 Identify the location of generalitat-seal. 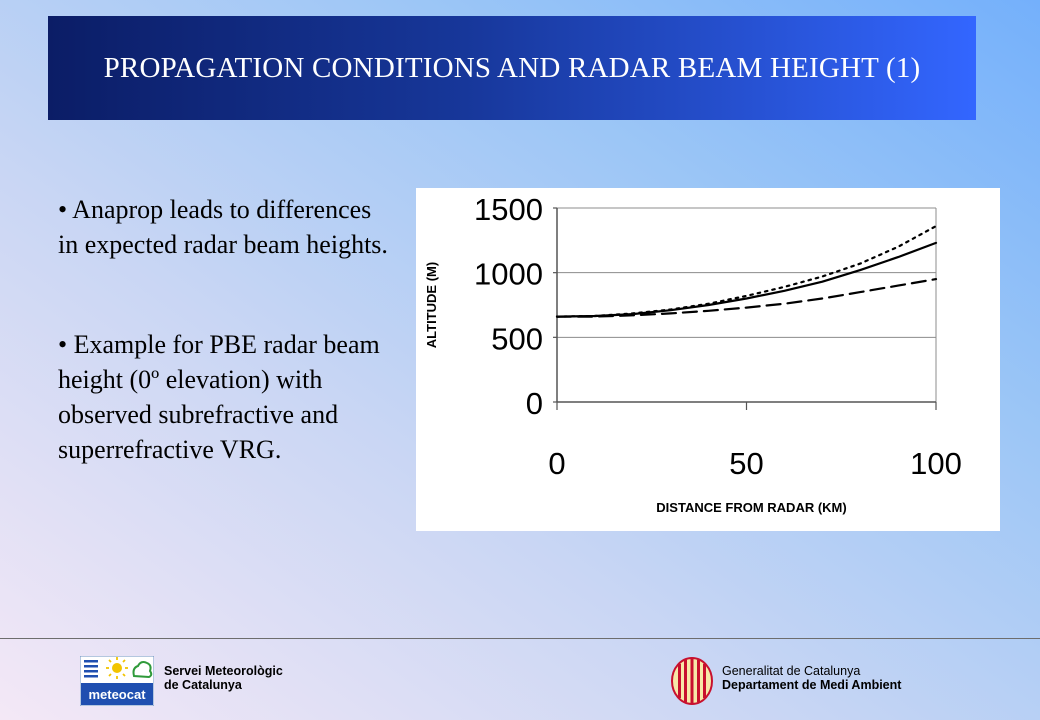
(692, 681).